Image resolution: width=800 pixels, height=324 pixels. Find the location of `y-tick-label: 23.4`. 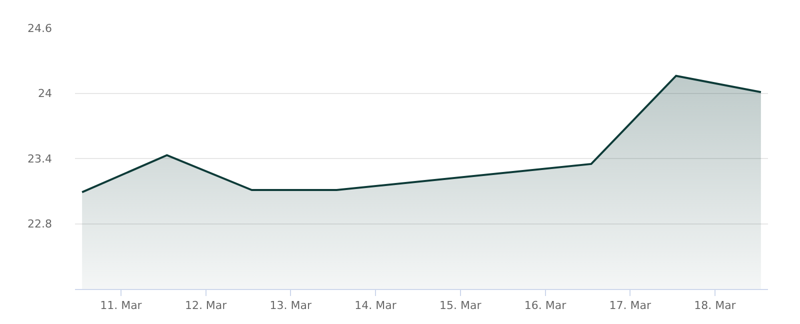

y-tick-label: 23.4 is located at coordinates (40, 159).